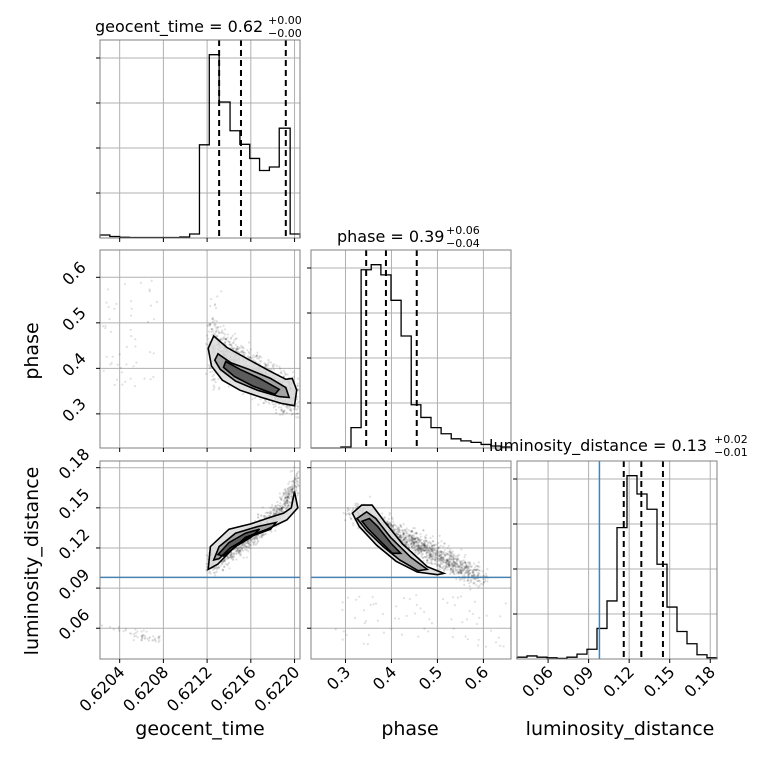  I want to click on title-phase-minus: −0.04, so click(463, 243).